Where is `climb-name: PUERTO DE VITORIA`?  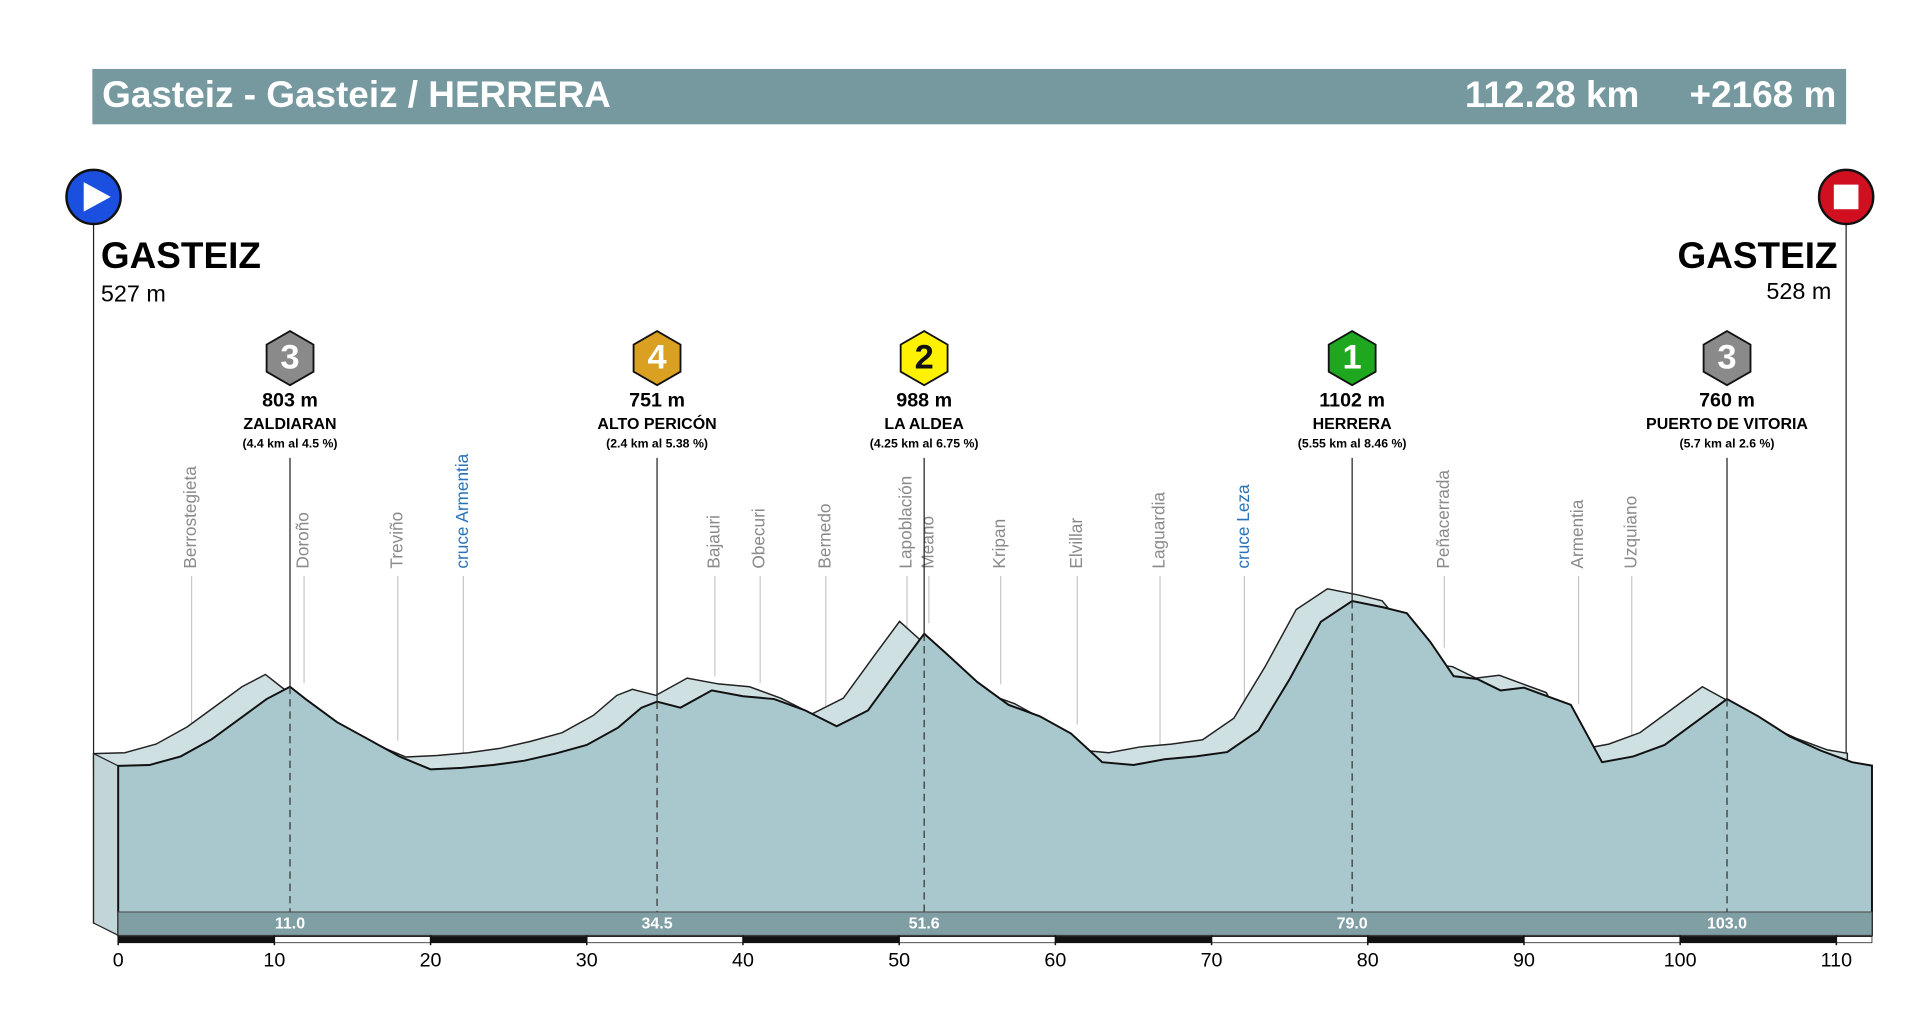
climb-name: PUERTO DE VITORIA is located at coordinates (1727, 424).